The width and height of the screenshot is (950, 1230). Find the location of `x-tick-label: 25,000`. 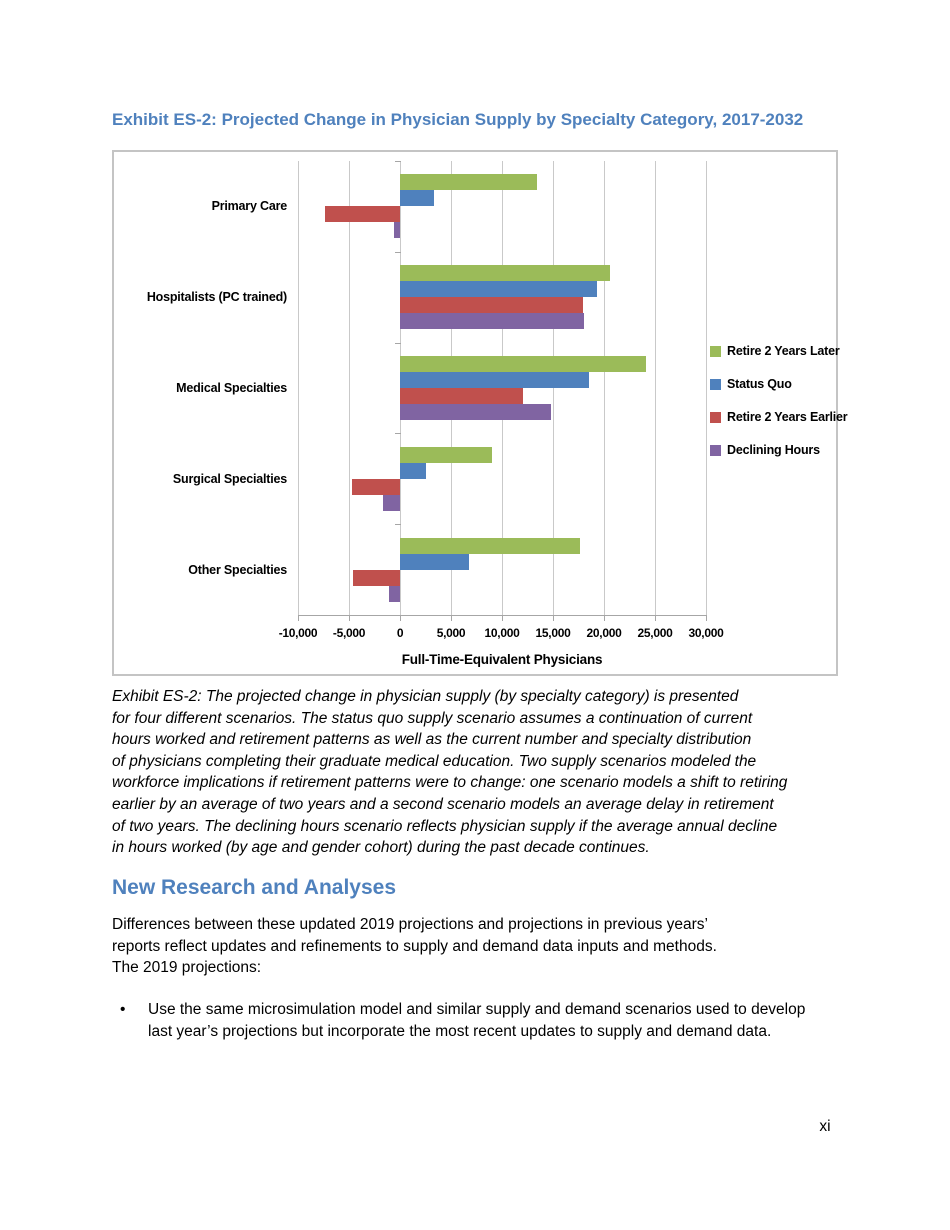

x-tick-label: 25,000 is located at coordinates (655, 633).